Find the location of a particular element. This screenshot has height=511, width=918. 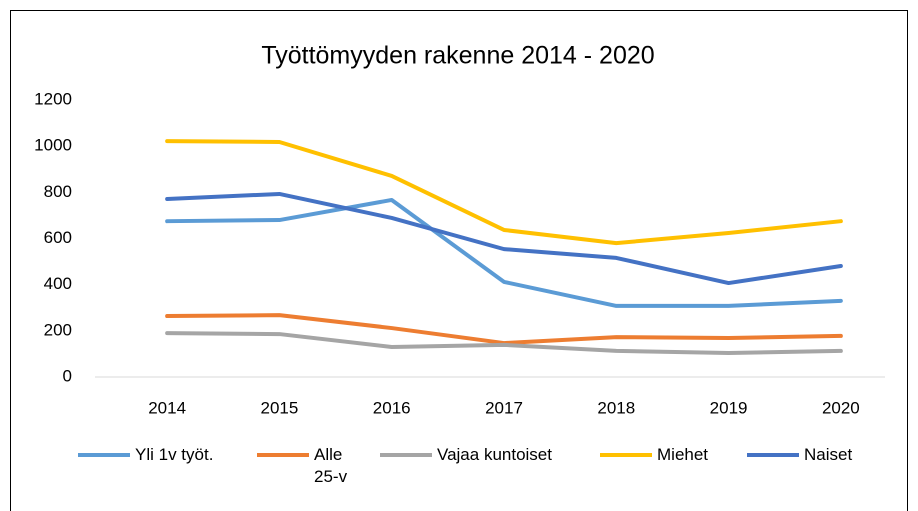

chart-title: Työttömyyden rakenne 2014 - 2020 is located at coordinates (457, 56).